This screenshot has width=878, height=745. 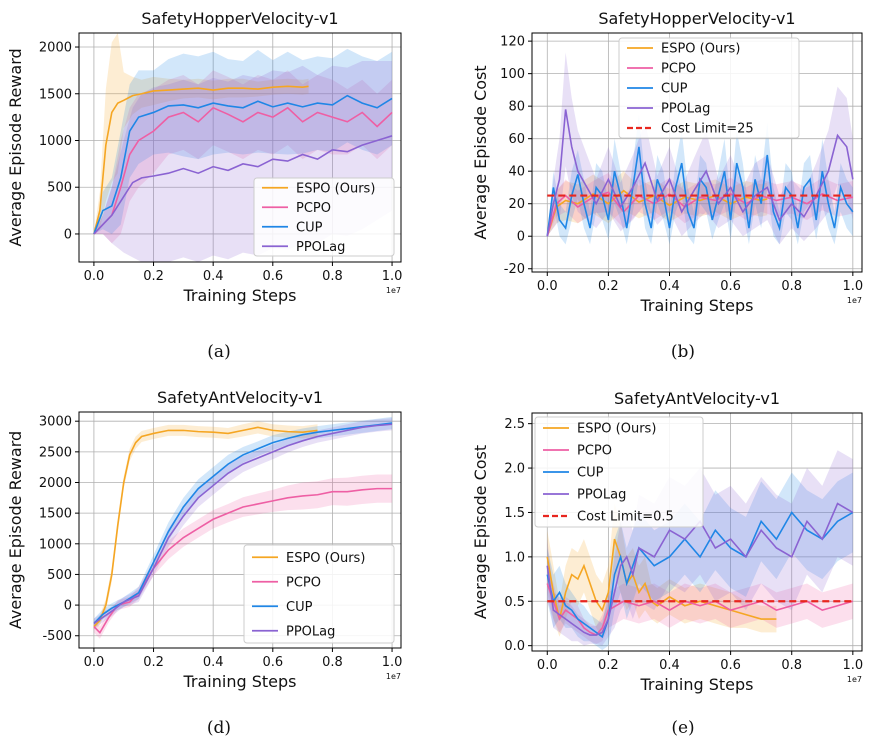 What do you see at coordinates (219, 728) in the screenshot?
I see `subfigure-caption: (d)` at bounding box center [219, 728].